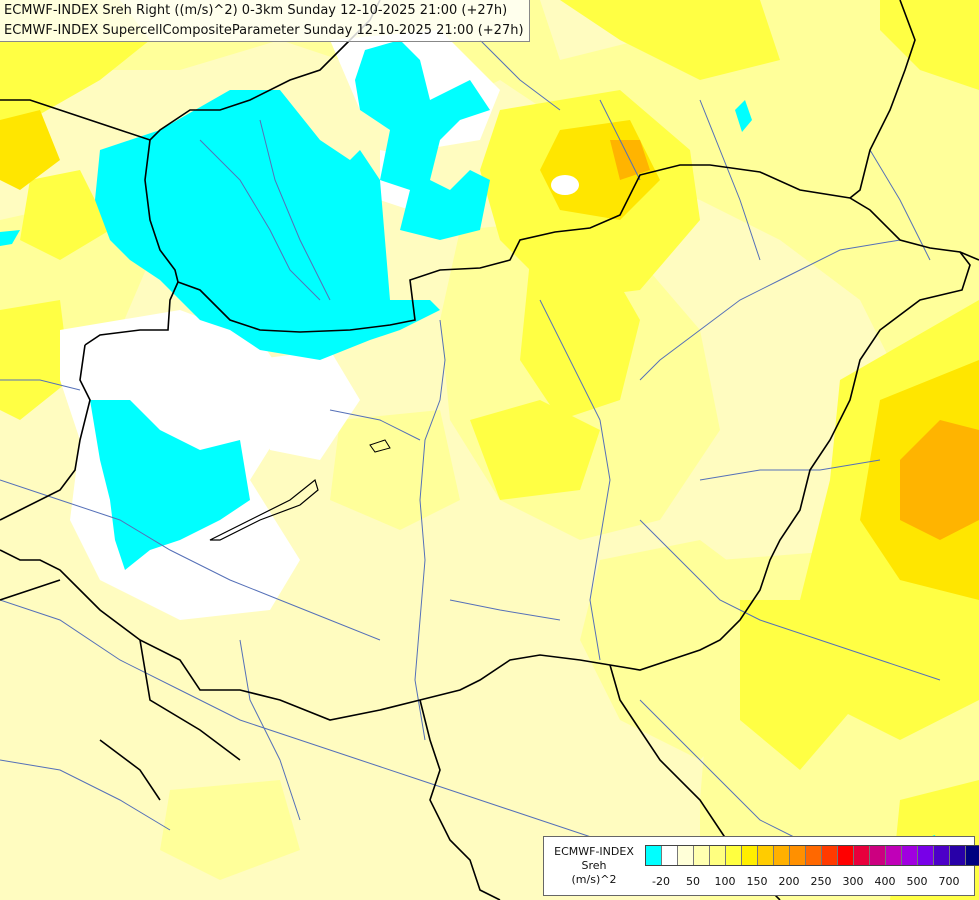 Image resolution: width=979 pixels, height=900 pixels. I want to click on legend-caption-variable: Sreh, so click(594, 865).